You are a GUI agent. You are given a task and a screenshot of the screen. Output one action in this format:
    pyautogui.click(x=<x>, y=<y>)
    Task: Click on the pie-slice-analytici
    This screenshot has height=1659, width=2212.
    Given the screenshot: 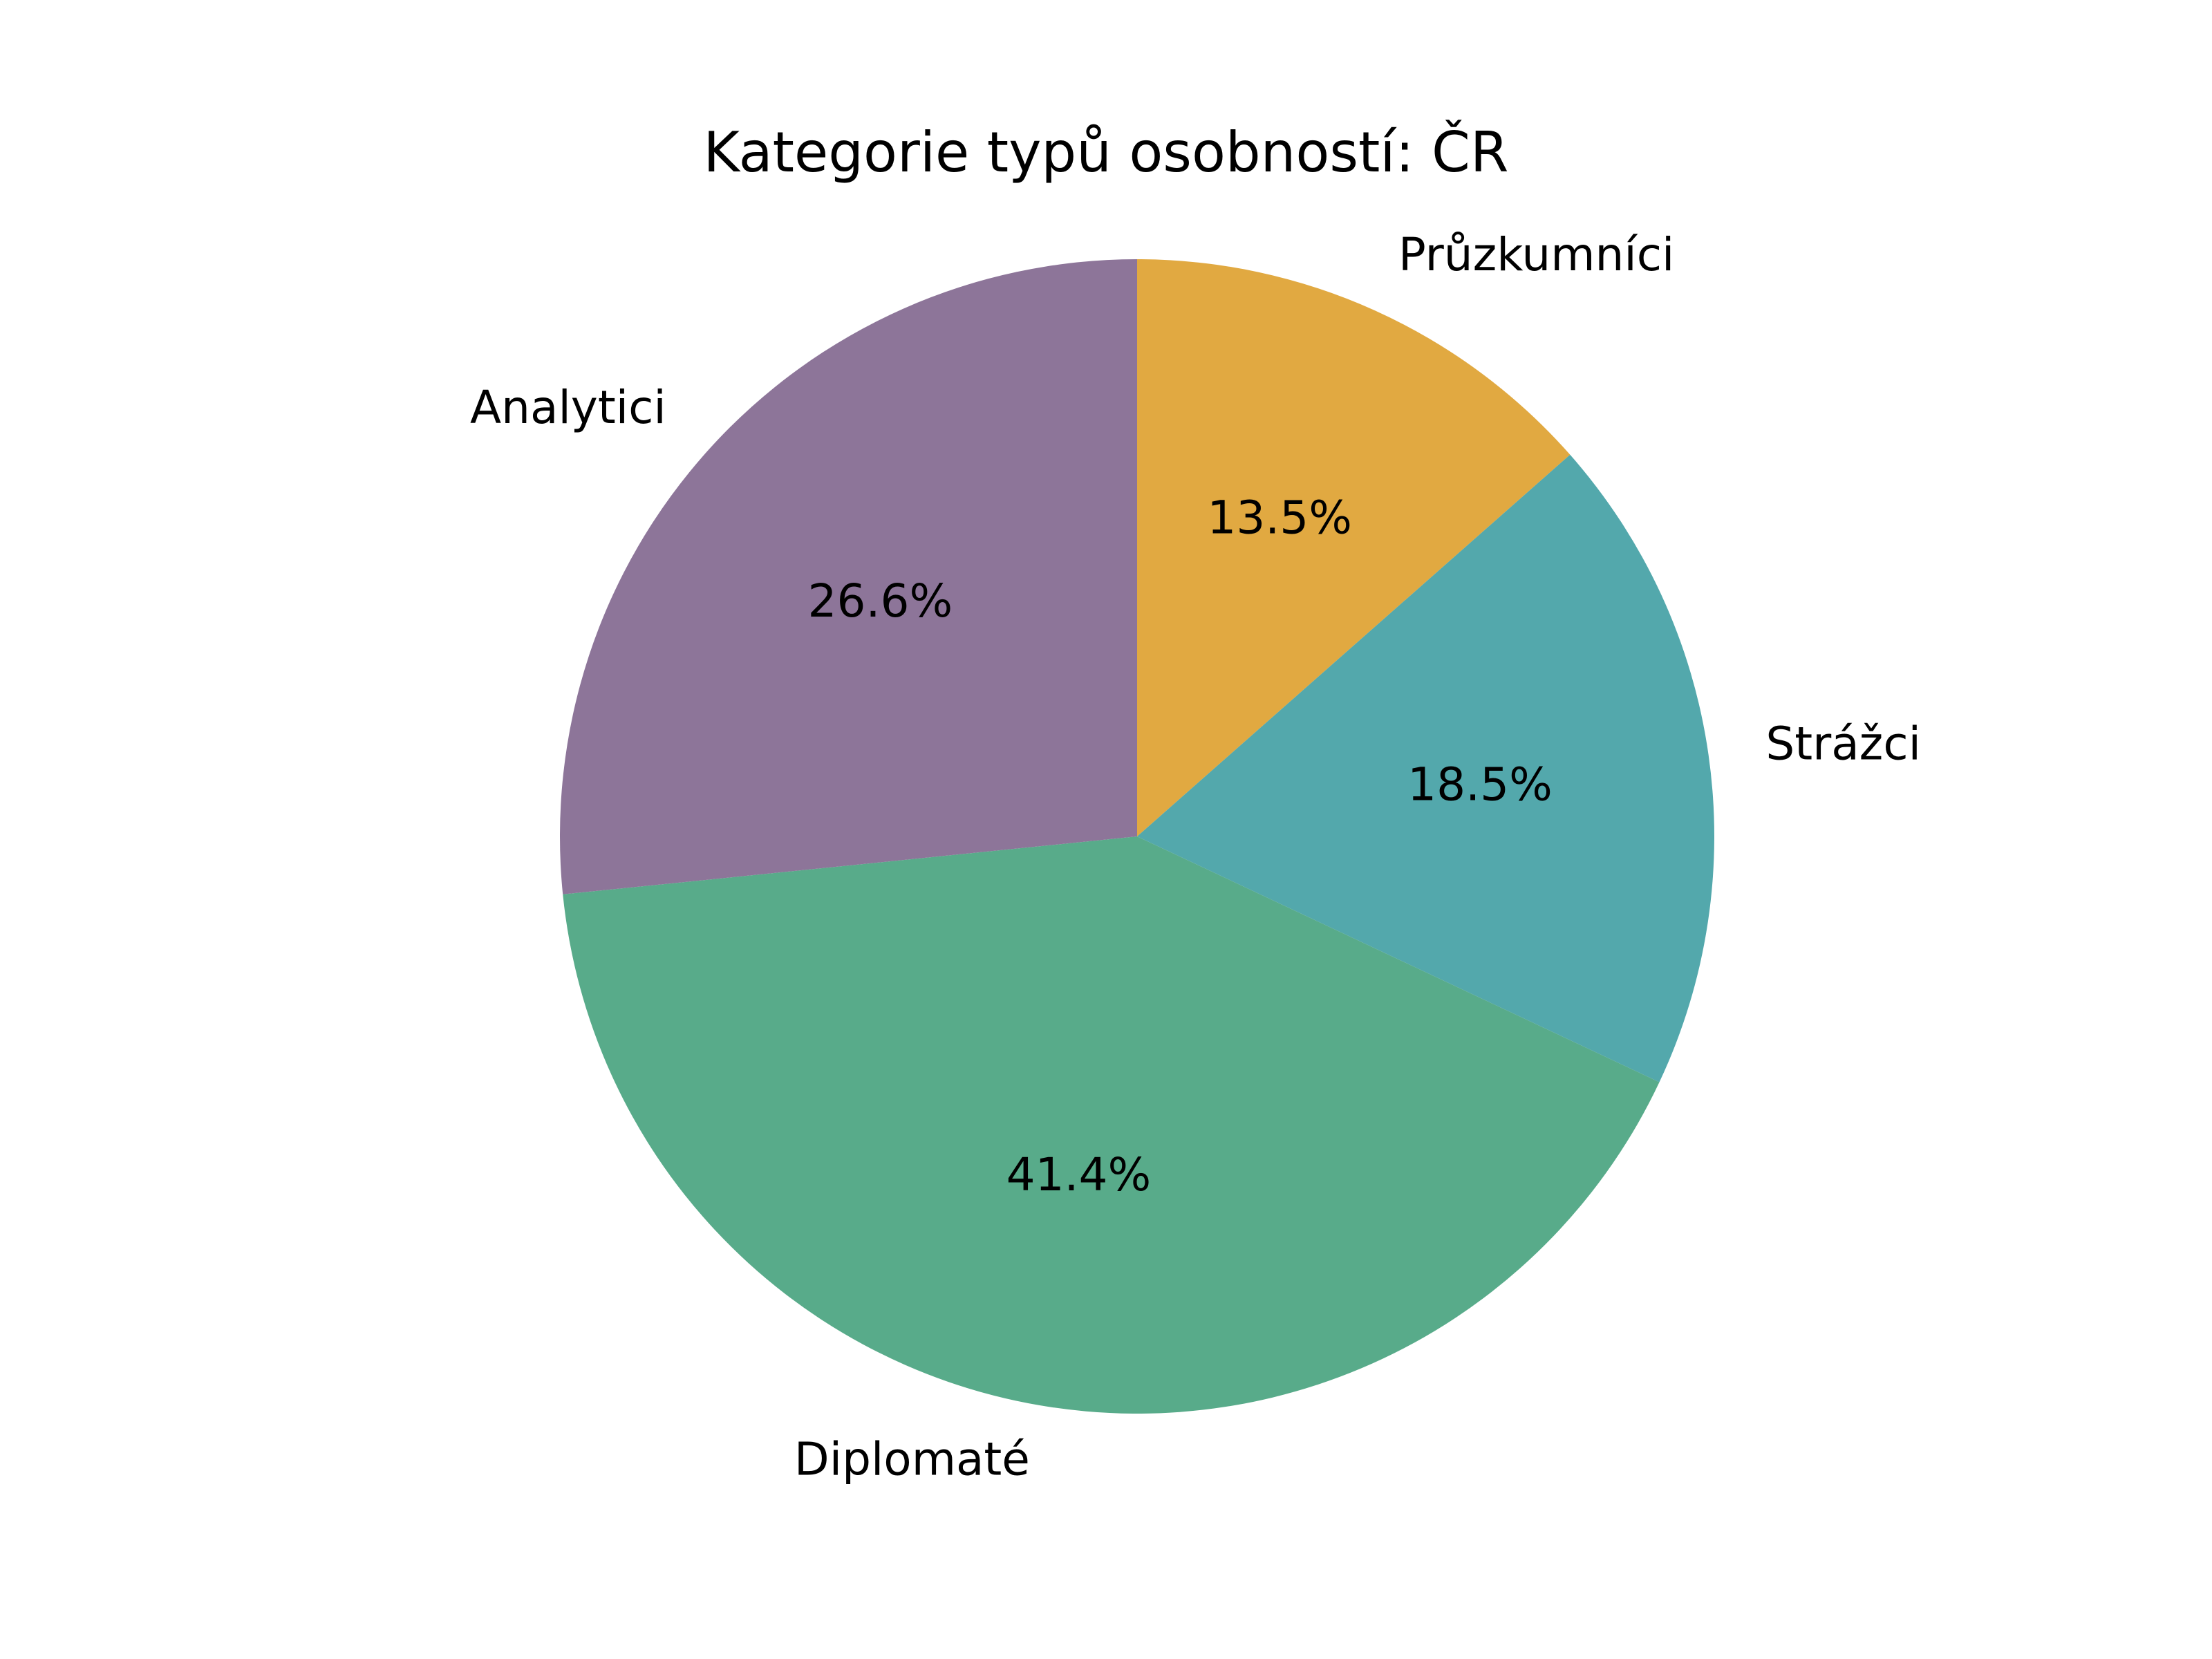 What is the action you would take?
    pyautogui.click(x=848, y=576)
    